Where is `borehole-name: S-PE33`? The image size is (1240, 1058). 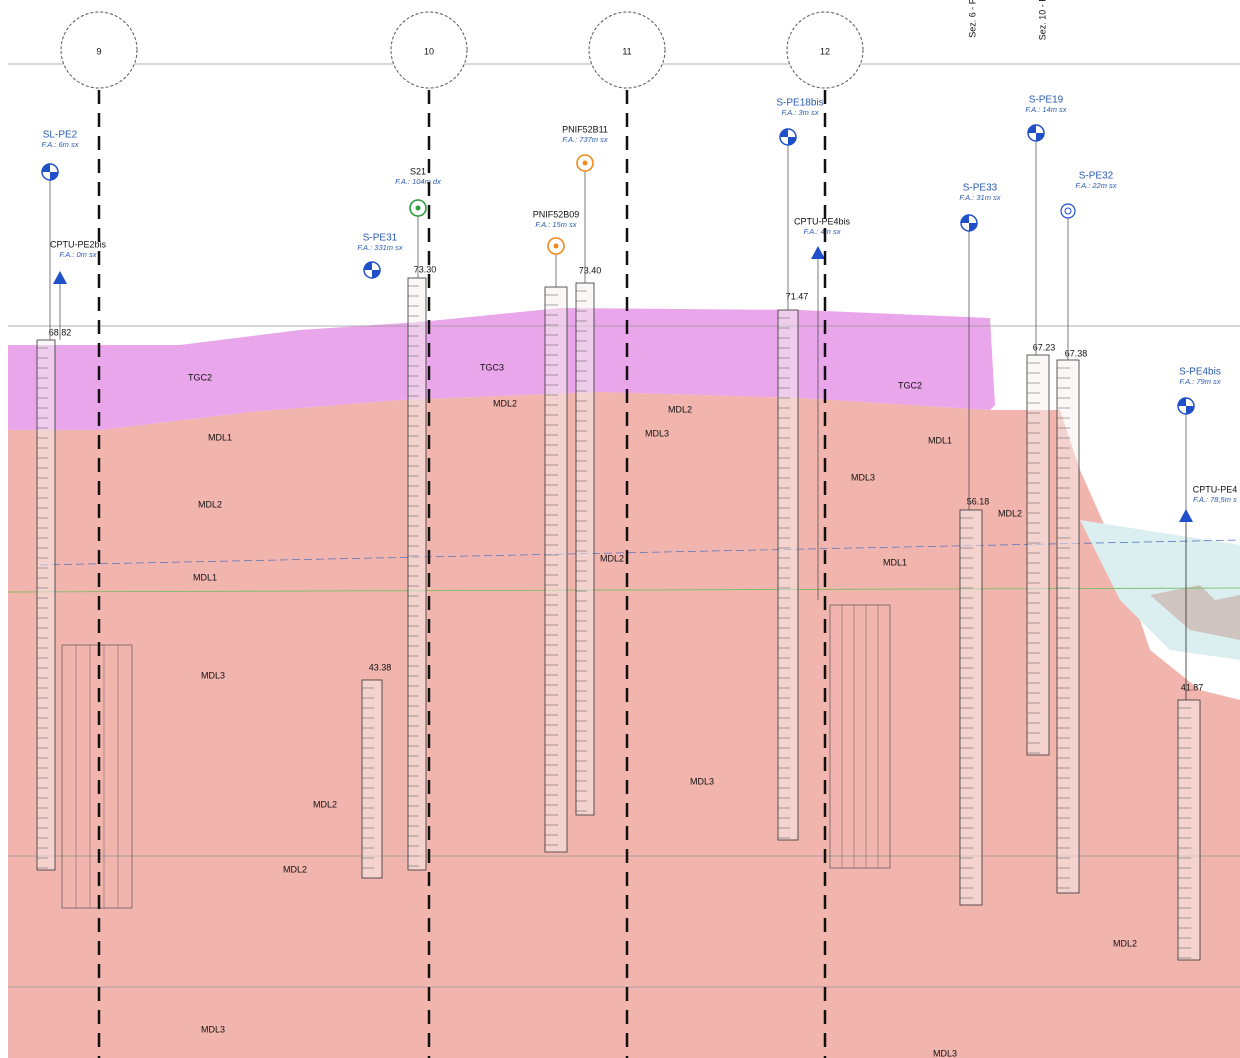 borehole-name: S-PE33 is located at coordinates (980, 188).